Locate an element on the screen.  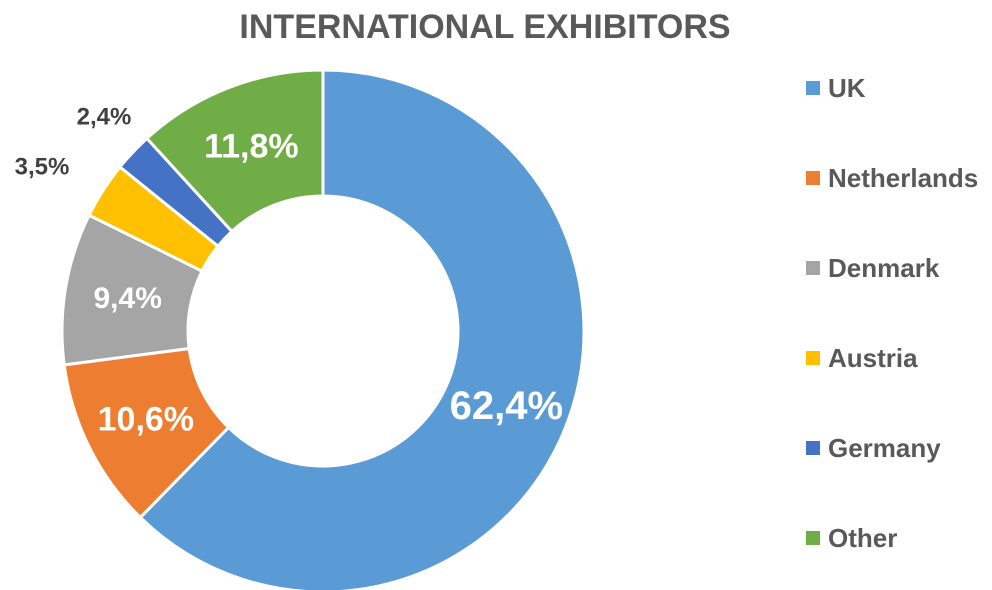
data-label-denmark: 9,4% is located at coordinates (127, 298).